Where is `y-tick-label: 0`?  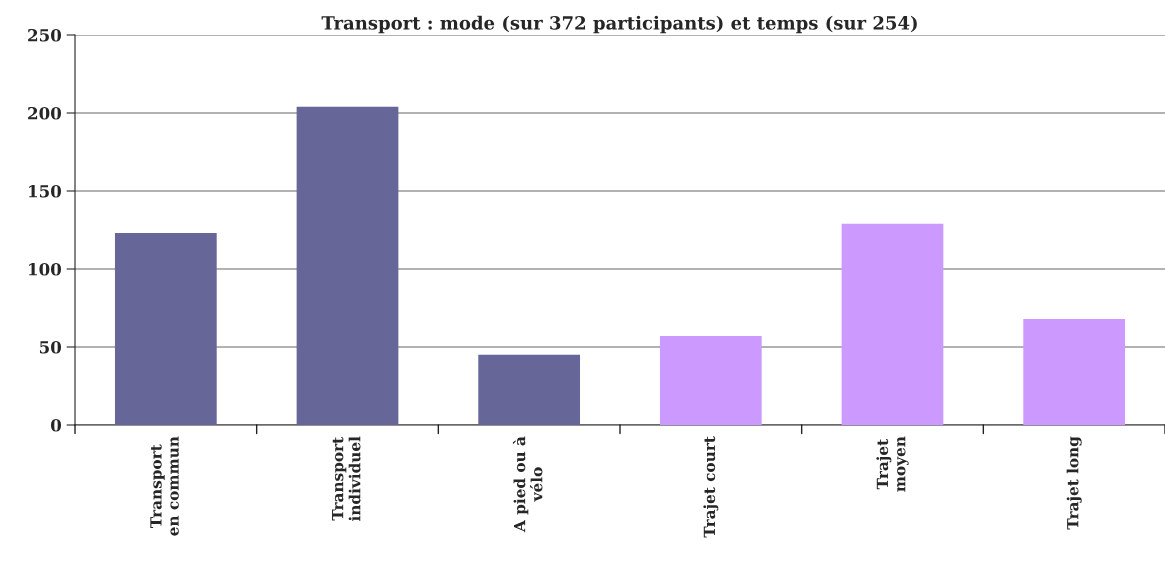
y-tick-label: 0 is located at coordinates (56, 425).